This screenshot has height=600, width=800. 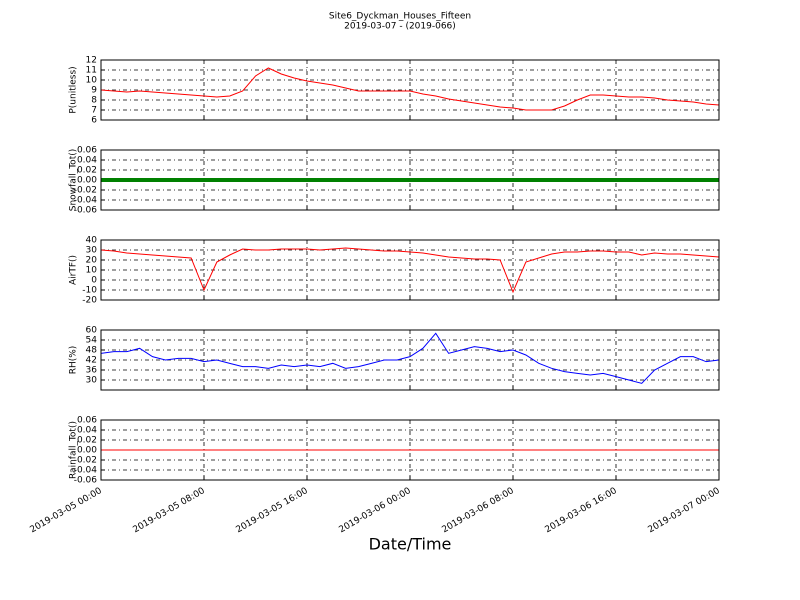 I want to click on y-axis-label: P(unitless), so click(x=74, y=89).